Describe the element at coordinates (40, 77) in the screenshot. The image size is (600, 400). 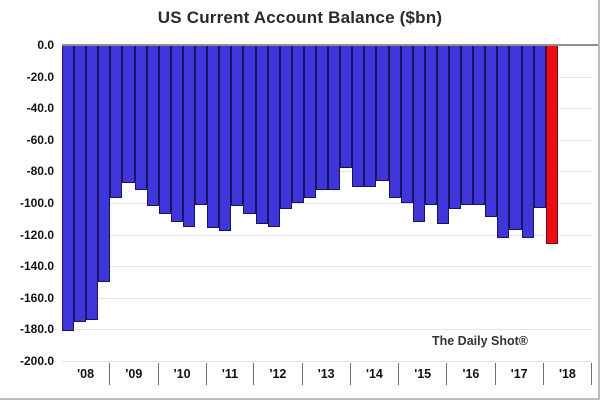
I see `y-axis-tick-label: -20.0` at that location.